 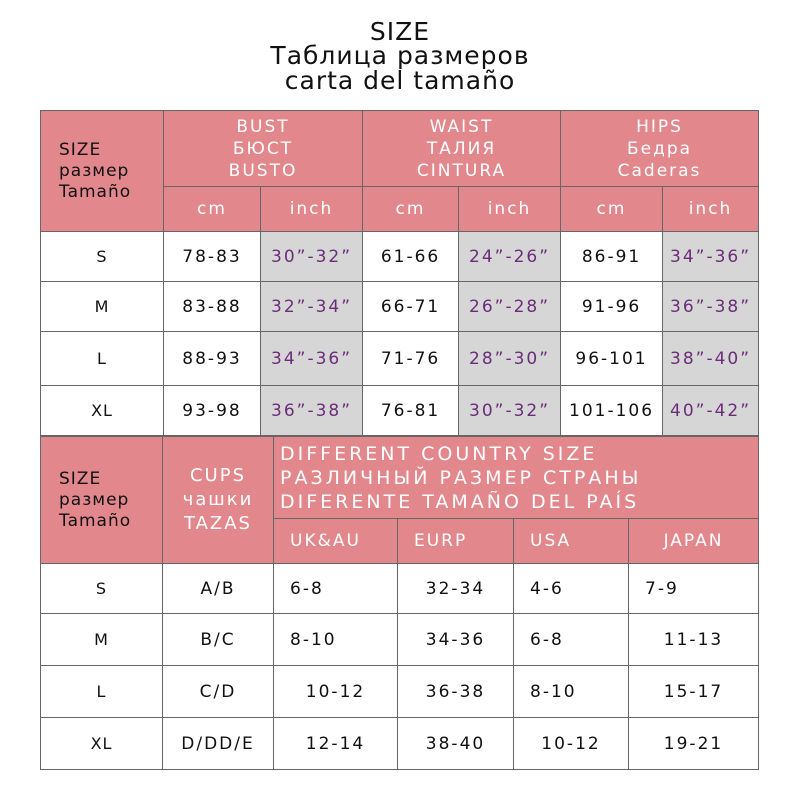 I want to click on cups-cell: A/B, so click(x=218, y=588).